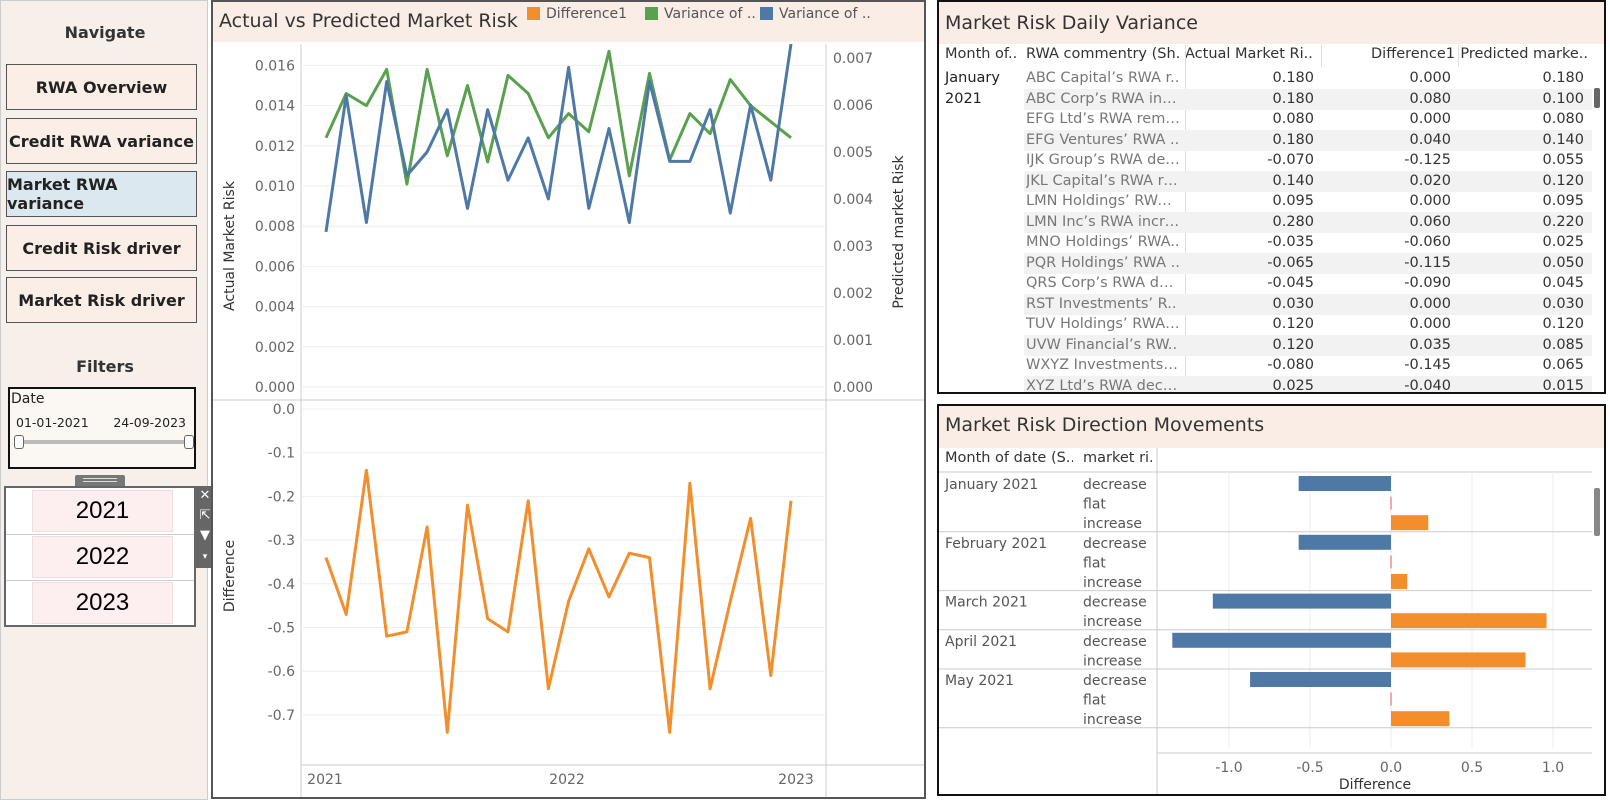 This screenshot has width=1610, height=806. Describe the element at coordinates (1293, 303) in the screenshot. I see `actual-cell: 0.030` at that location.